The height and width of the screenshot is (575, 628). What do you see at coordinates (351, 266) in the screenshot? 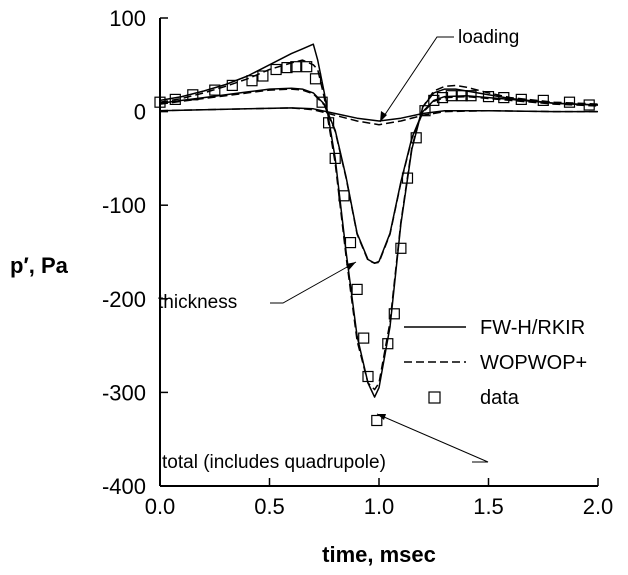
I see `annotation-thickness-arrowhead` at bounding box center [351, 266].